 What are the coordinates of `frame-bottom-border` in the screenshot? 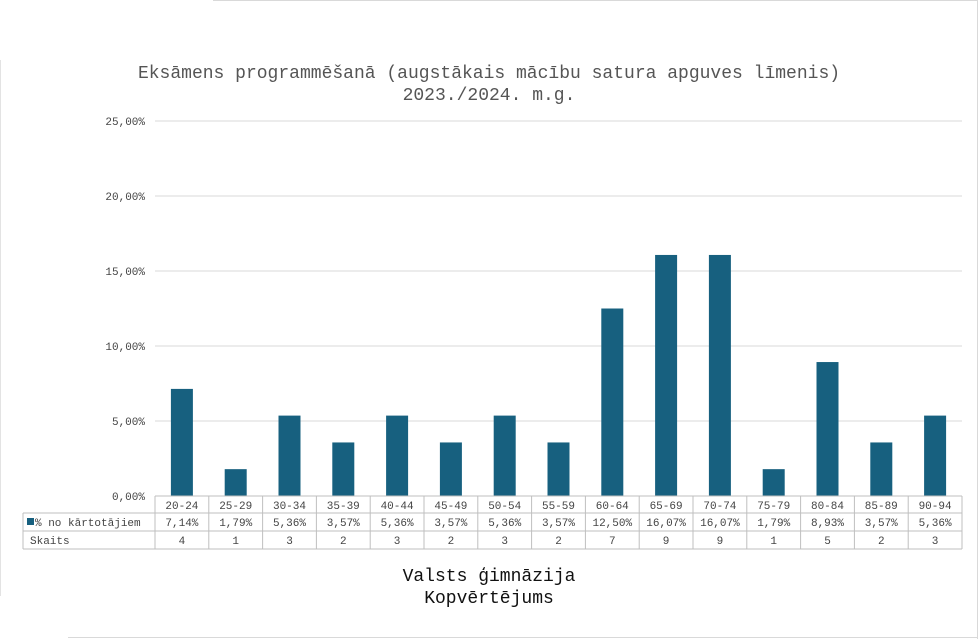 It's located at (523, 637).